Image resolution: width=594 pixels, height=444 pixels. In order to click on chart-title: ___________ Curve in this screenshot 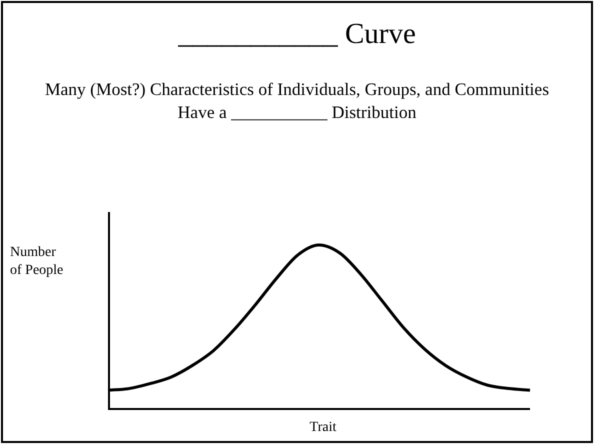, I will do `click(297, 34)`.